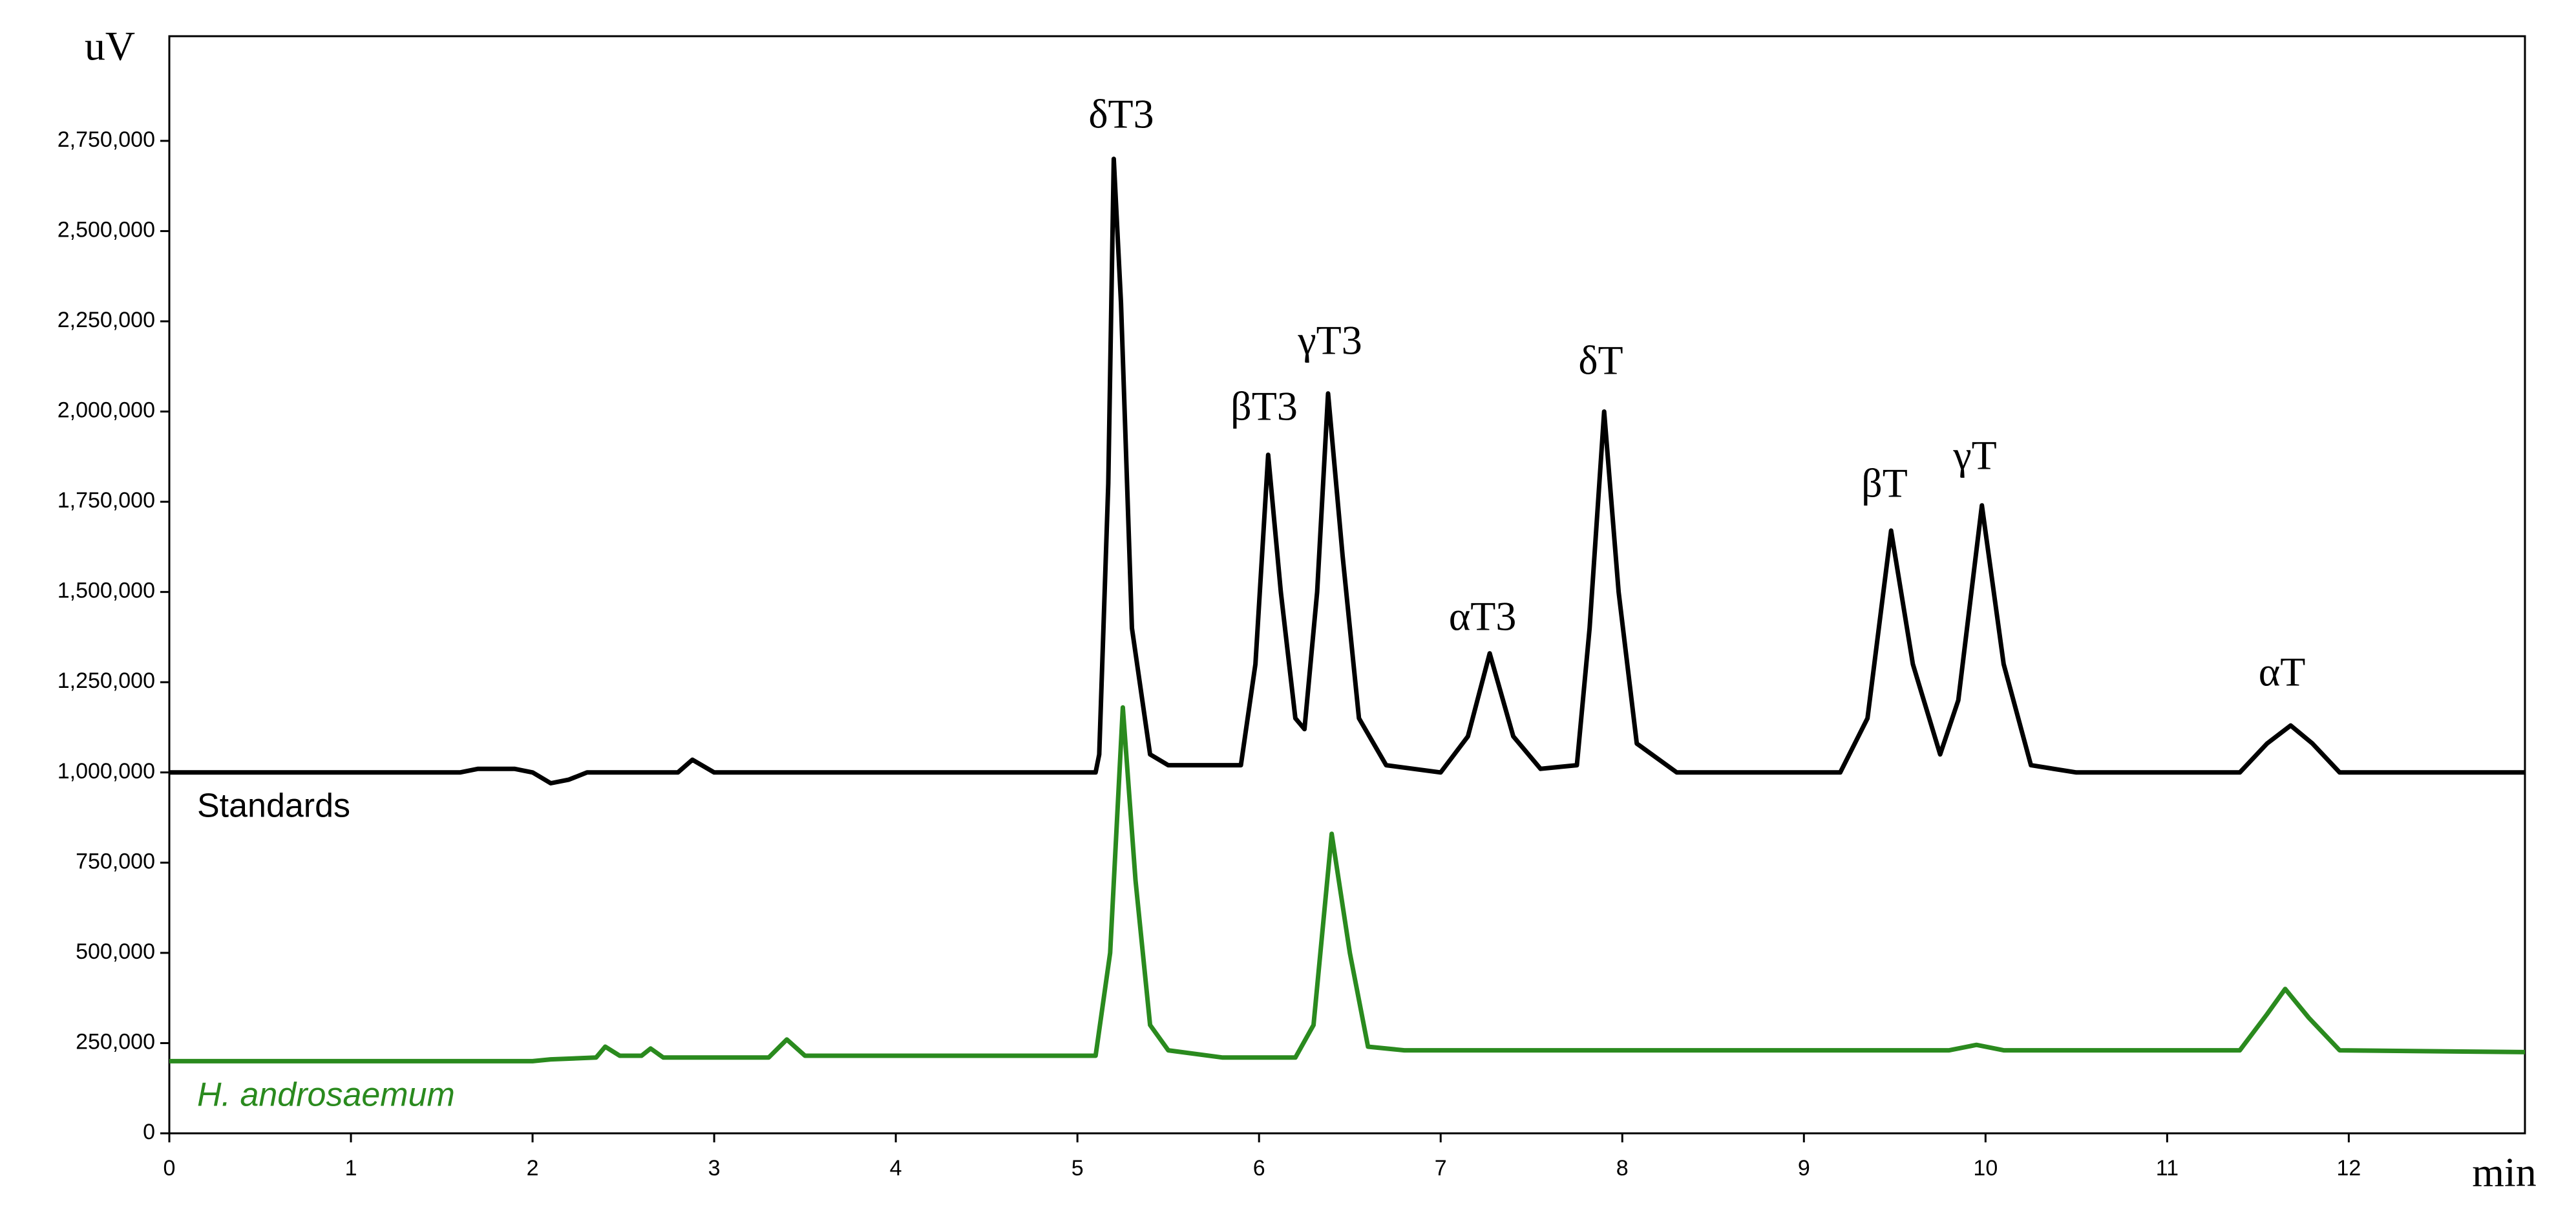 This screenshot has height=1229, width=2576. Describe the element at coordinates (115, 861) in the screenshot. I see `y-tick-label: 750,000` at that location.